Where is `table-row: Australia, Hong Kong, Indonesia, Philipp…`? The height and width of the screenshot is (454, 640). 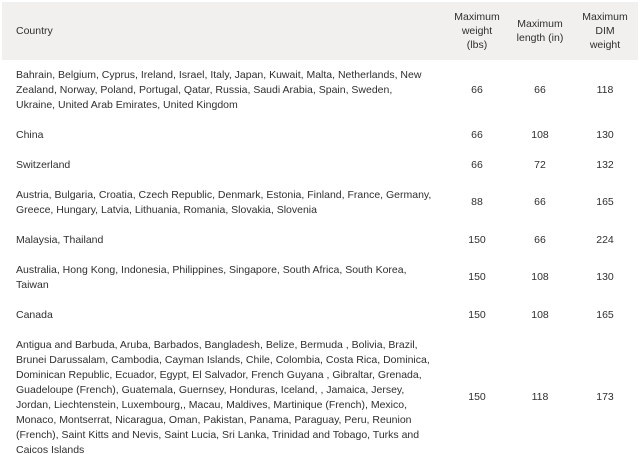 table-row: Australia, Hong Kong, Indonesia, Philipp… is located at coordinates (320, 277).